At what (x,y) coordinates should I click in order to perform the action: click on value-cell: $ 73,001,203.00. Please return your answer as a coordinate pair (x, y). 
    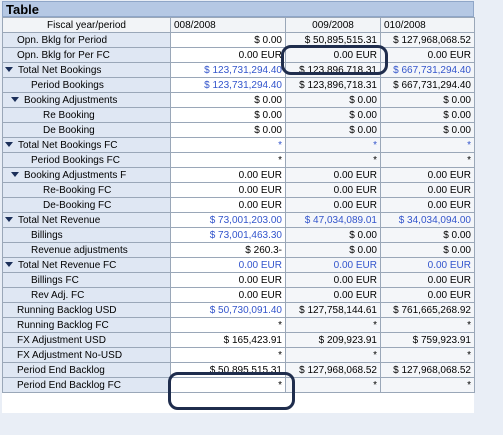
    Looking at the image, I should click on (228, 220).